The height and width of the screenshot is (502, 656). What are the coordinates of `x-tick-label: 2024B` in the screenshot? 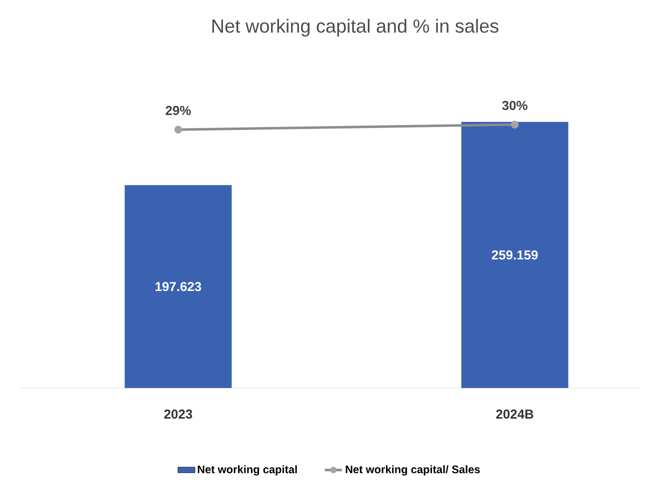 It's located at (515, 414).